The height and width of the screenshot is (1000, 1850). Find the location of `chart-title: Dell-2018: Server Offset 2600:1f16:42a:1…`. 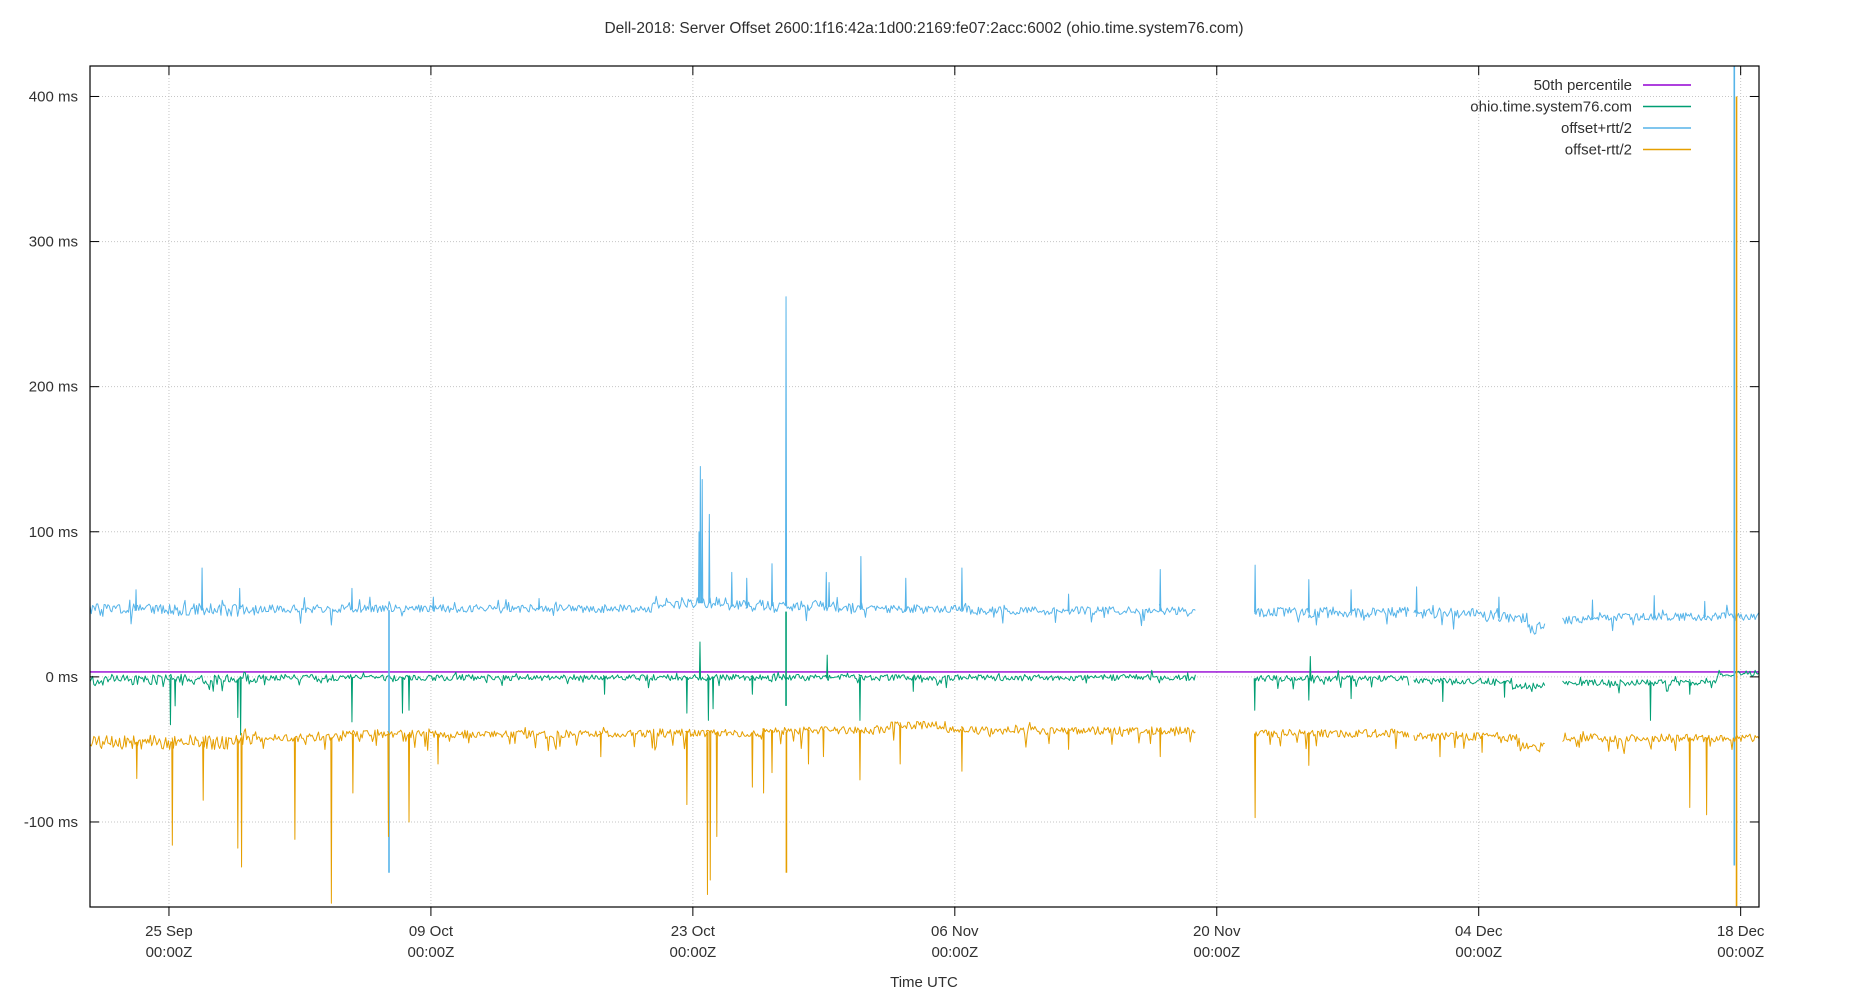

chart-title: Dell-2018: Server Offset 2600:1f16:42a:1… is located at coordinates (923, 28).